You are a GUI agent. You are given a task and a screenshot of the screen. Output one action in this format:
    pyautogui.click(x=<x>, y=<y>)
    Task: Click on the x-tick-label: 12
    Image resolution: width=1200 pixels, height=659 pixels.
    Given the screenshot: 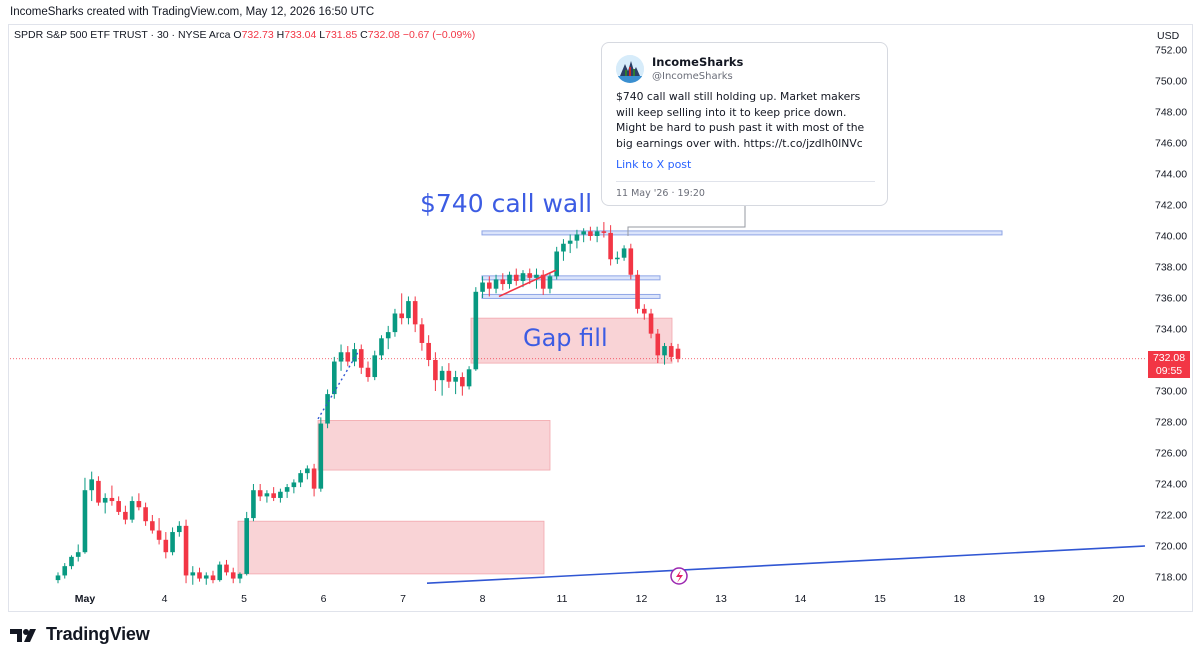 What is the action you would take?
    pyautogui.click(x=642, y=599)
    